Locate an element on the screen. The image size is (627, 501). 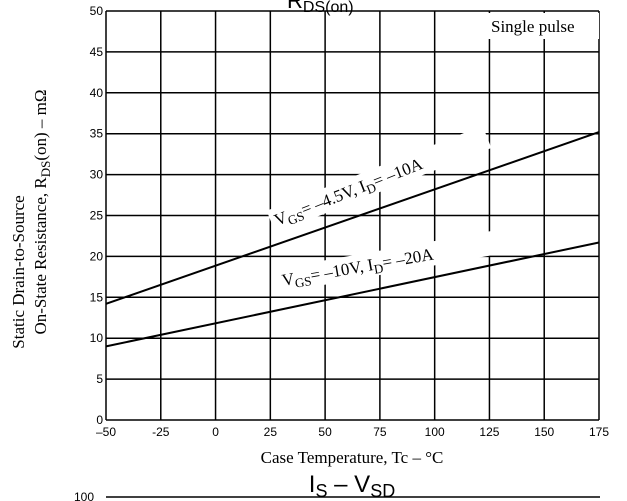
y-tick-label: 35 is located at coordinates (97, 134).